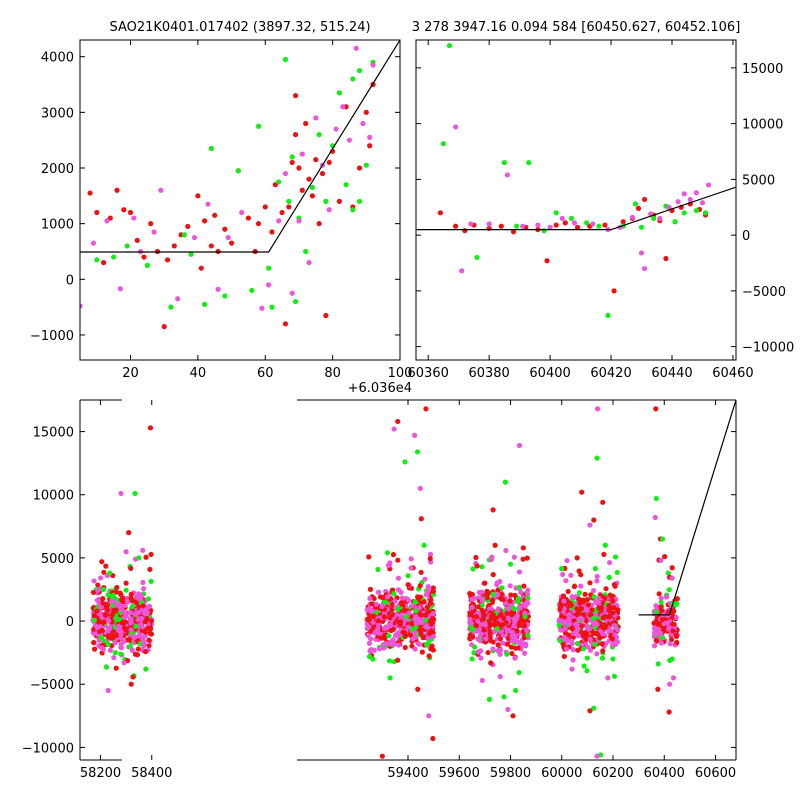 The height and width of the screenshot is (800, 800). What do you see at coordinates (52, 336) in the screenshot?
I see `y-tick-label: −1000` at bounding box center [52, 336].